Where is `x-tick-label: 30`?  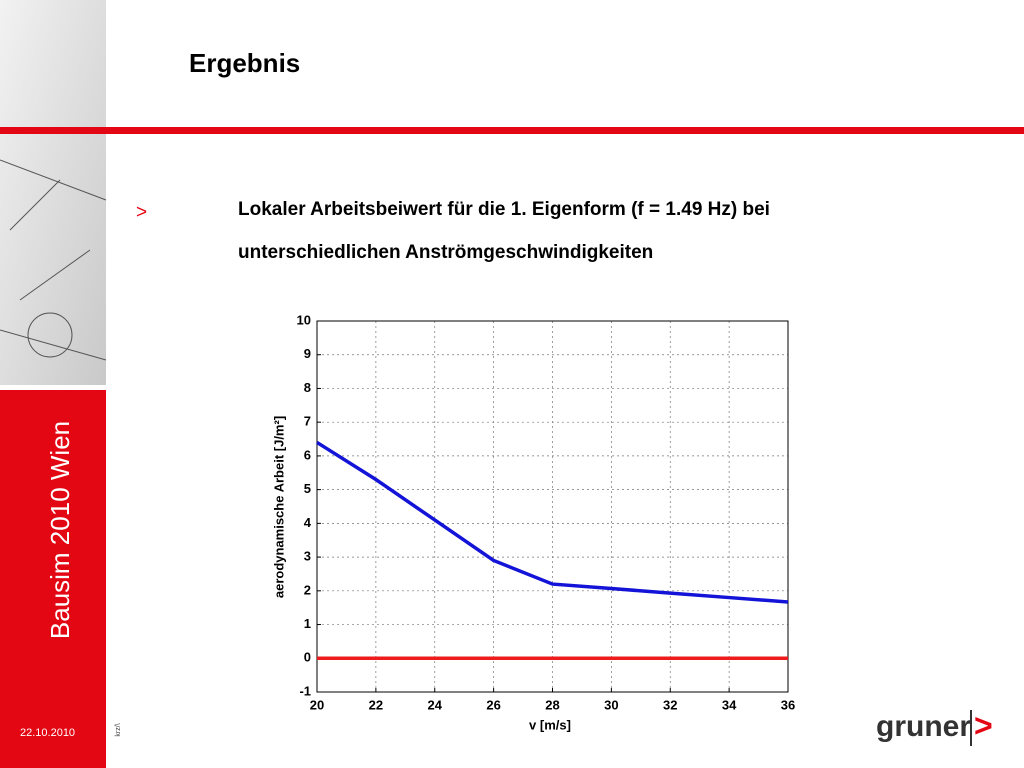 x-tick-label: 30 is located at coordinates (611, 704).